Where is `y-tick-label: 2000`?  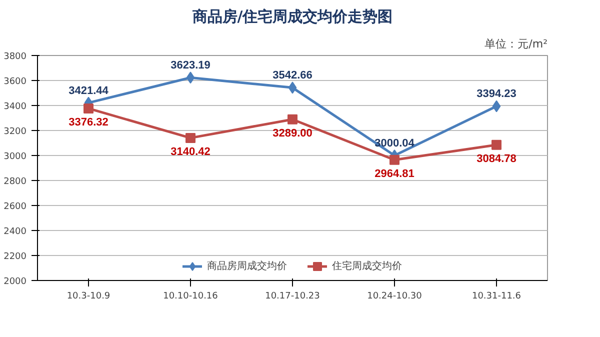 y-tick-label: 2000 is located at coordinates (15, 282).